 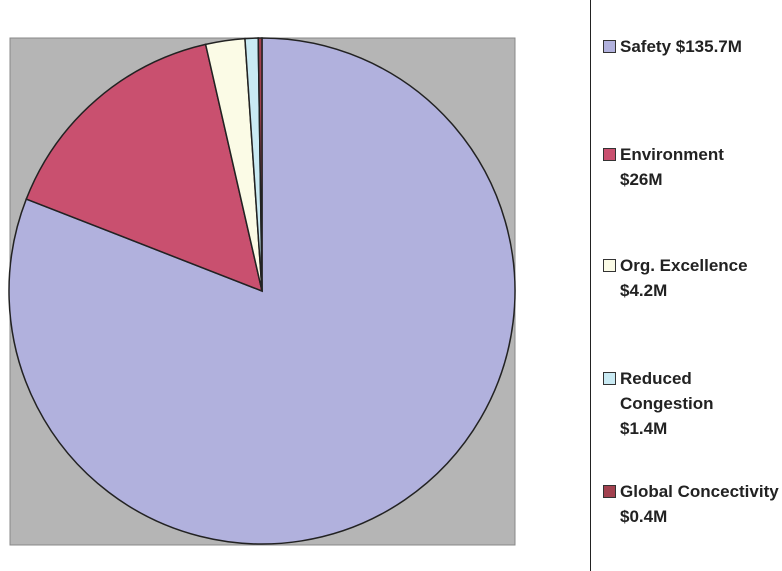 I want to click on legend-text: Reduced Congestion $1.4M, so click(x=700, y=403).